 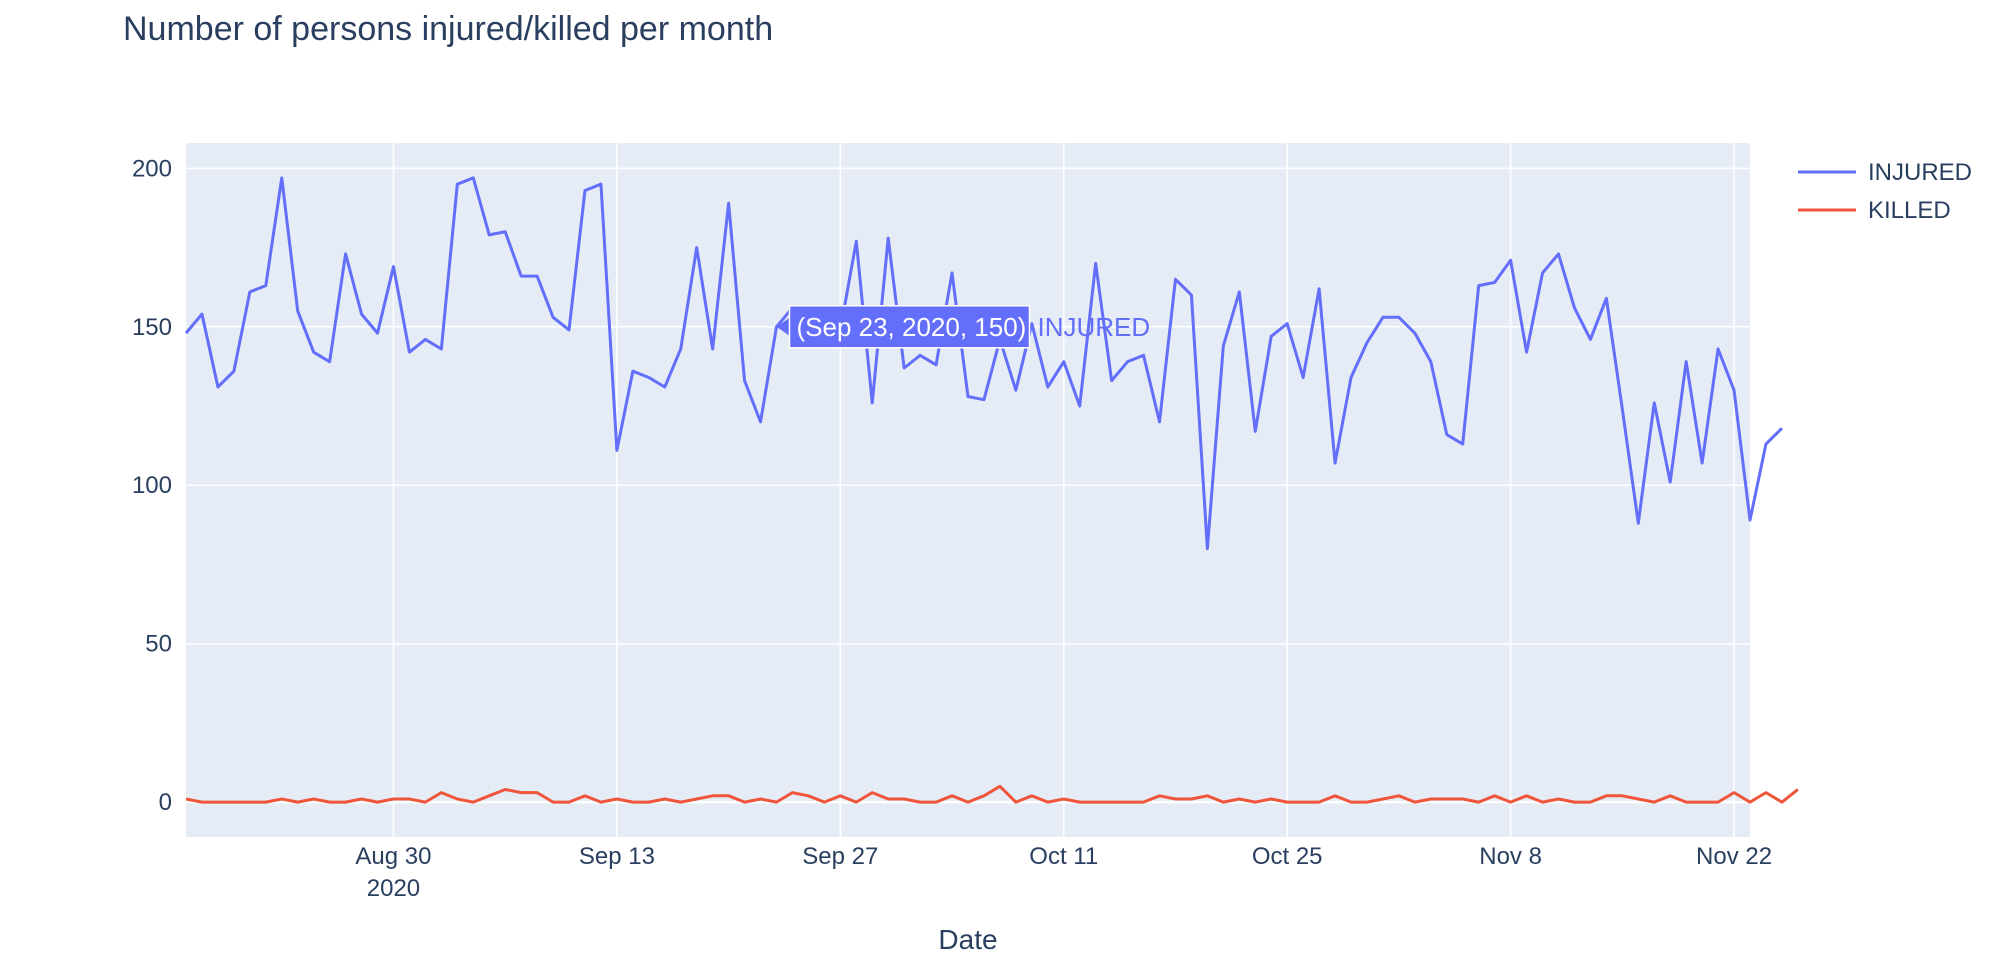 What do you see at coordinates (840, 856) in the screenshot?
I see `x-tick-label: Sep 27` at bounding box center [840, 856].